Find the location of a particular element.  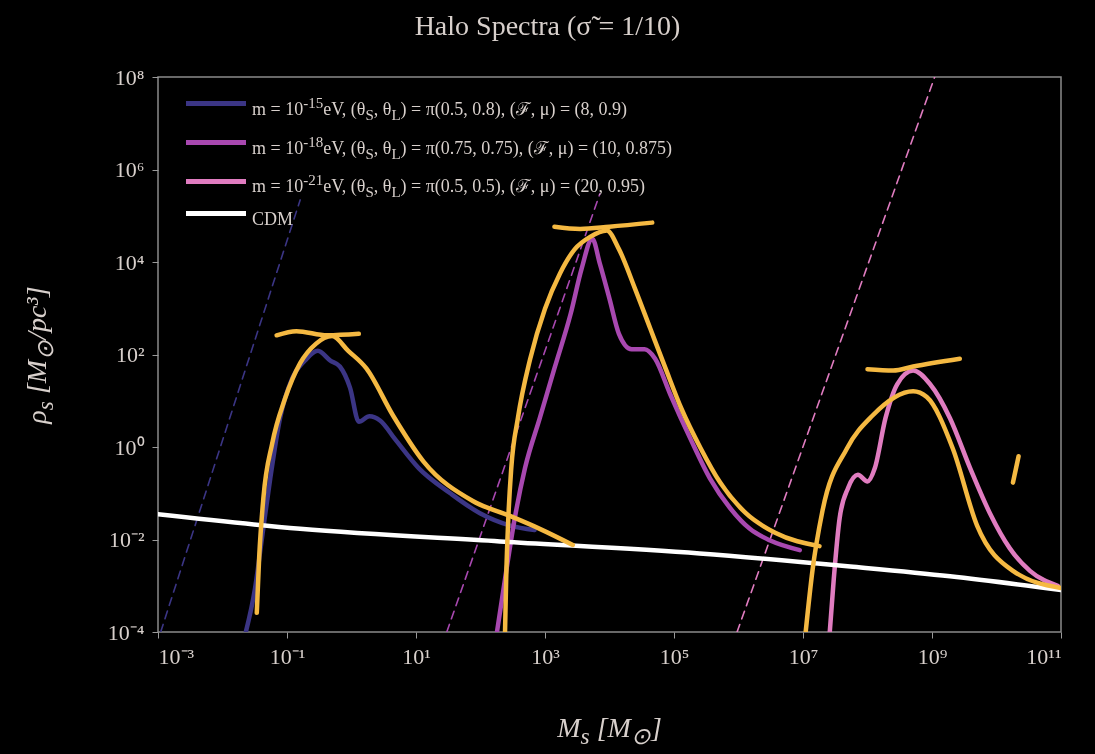

legend-label: m = 10$^{-21}$eV, (θ$_{S}$, θ$_{L}$) = π(0.5, 0.5), (ℱ, μ) = (20, 0.95) is located at coordinates (449, 186).